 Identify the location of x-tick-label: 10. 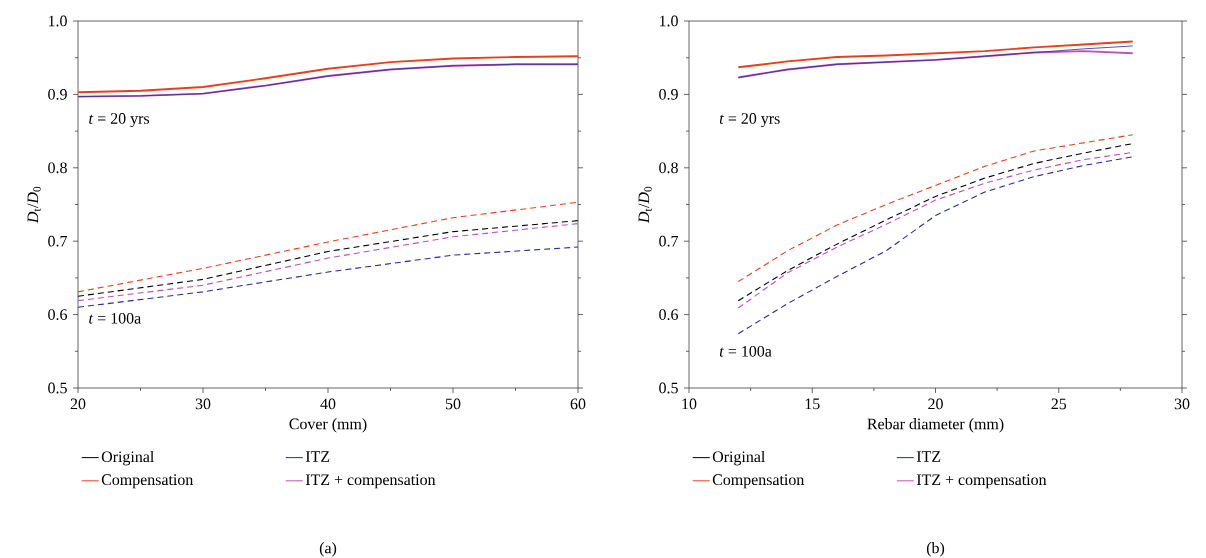
(689, 404).